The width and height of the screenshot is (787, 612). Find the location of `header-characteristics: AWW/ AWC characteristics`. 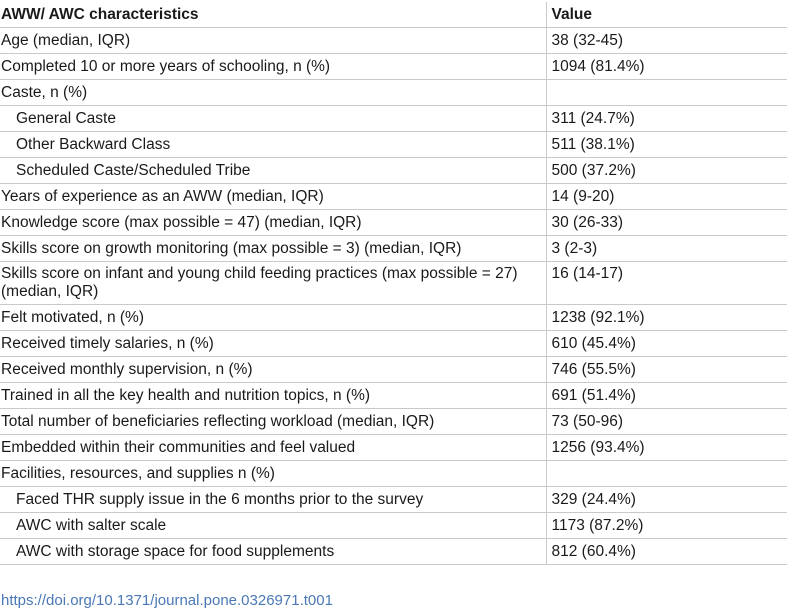

header-characteristics: AWW/ AWC characteristics is located at coordinates (273, 15).